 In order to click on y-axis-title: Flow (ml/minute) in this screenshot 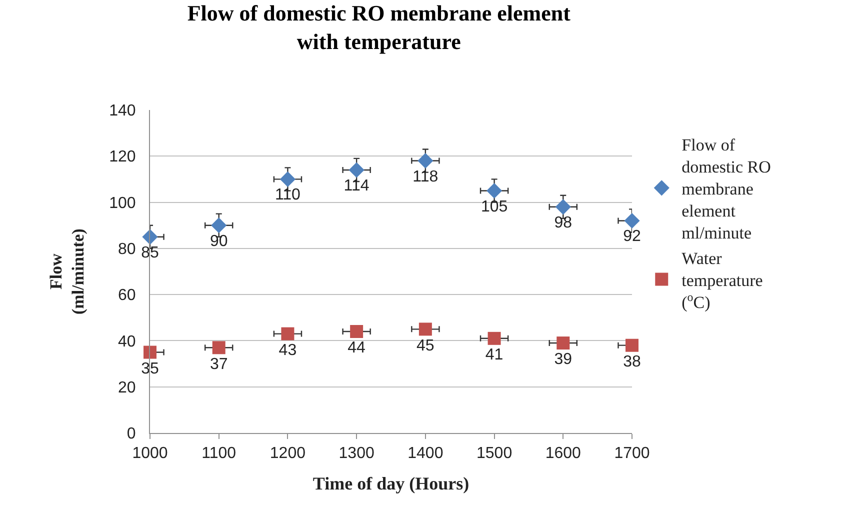, I will do `click(67, 271)`.